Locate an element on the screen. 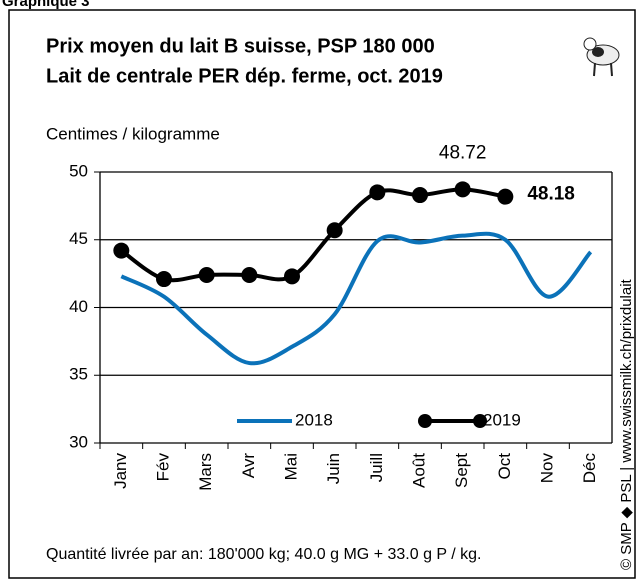 The image size is (644, 581). series-line is located at coordinates (313, 235).